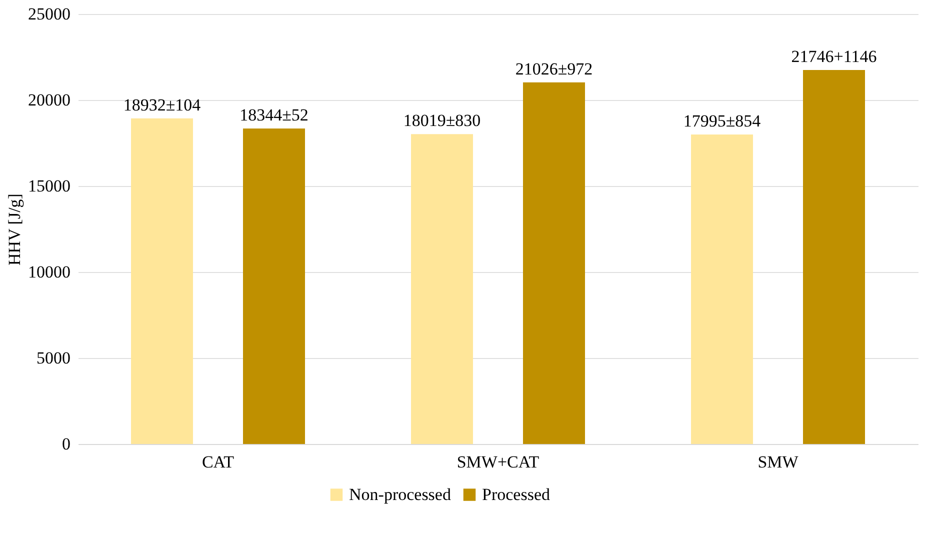  Describe the element at coordinates (66, 444) in the screenshot. I see `y-tick-label: 0` at that location.